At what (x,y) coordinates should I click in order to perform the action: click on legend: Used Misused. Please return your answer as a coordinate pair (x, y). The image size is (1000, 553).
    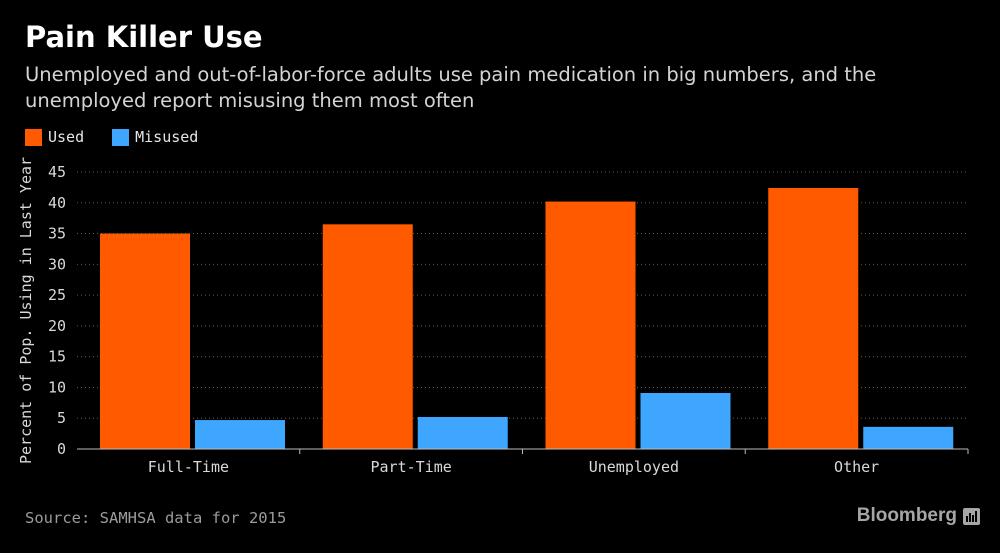
    Looking at the image, I should click on (125, 137).